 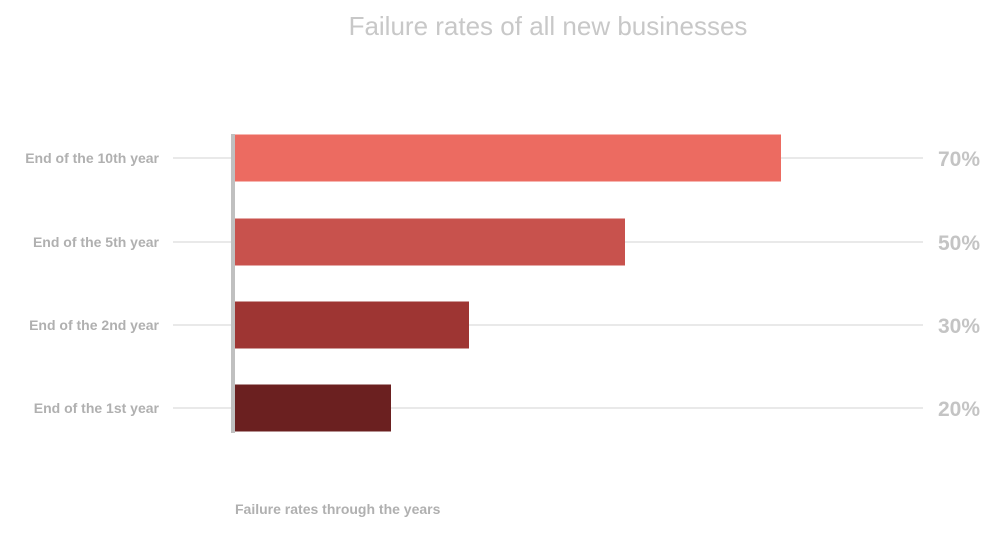 I want to click on category-label: End of the 10th year, so click(x=92, y=158).